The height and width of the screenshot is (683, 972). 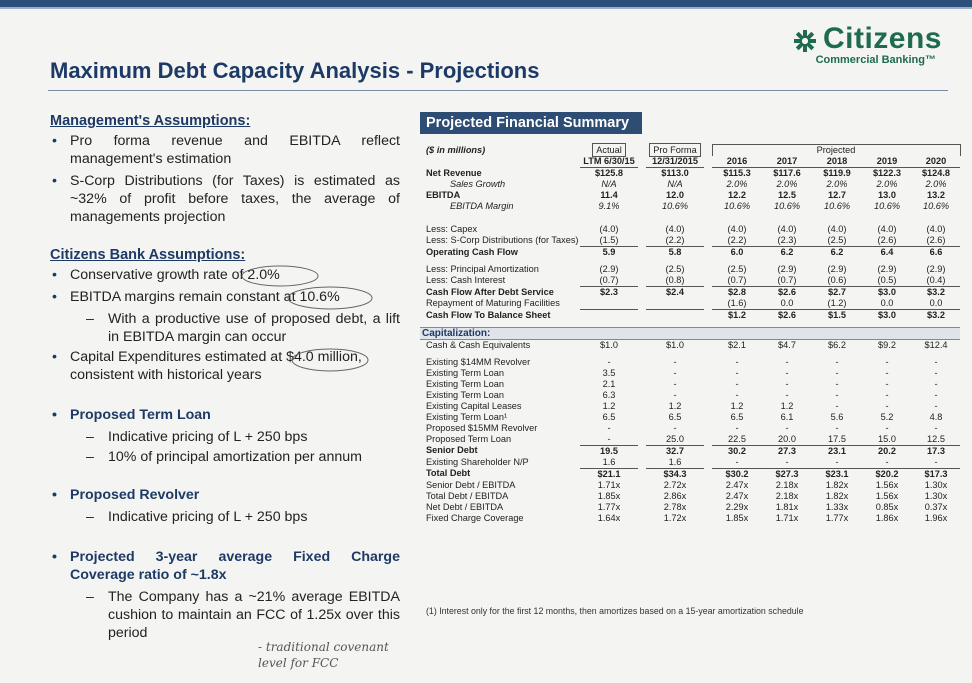 I want to click on row-label: Operating Cash Flow, so click(x=472, y=251).